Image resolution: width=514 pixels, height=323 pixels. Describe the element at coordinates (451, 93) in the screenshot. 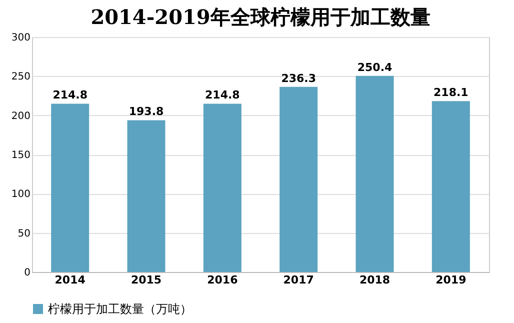

I see `data-label: 218.1` at that location.